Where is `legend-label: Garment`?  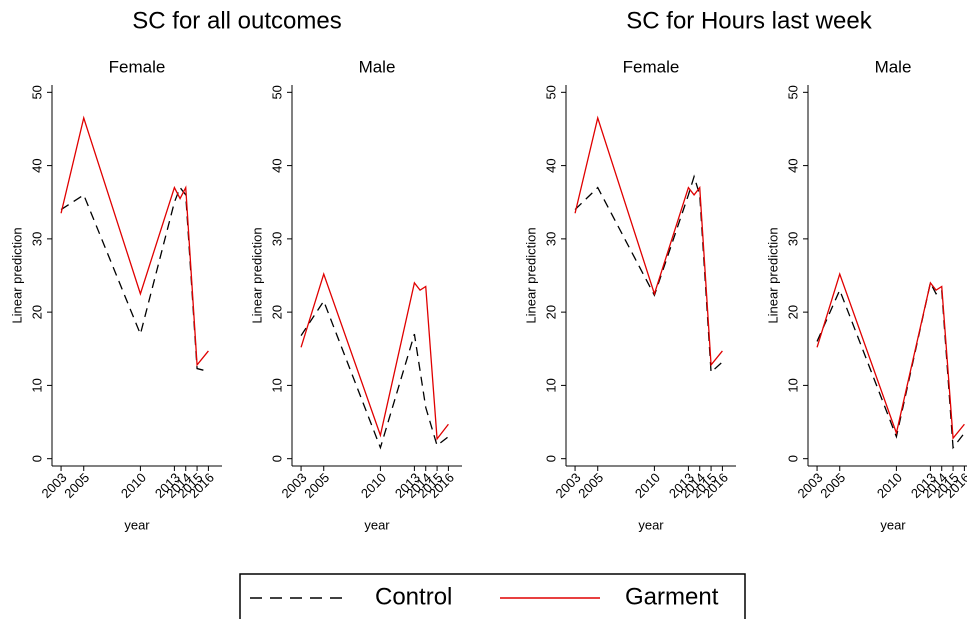
legend-label: Garment is located at coordinates (672, 596).